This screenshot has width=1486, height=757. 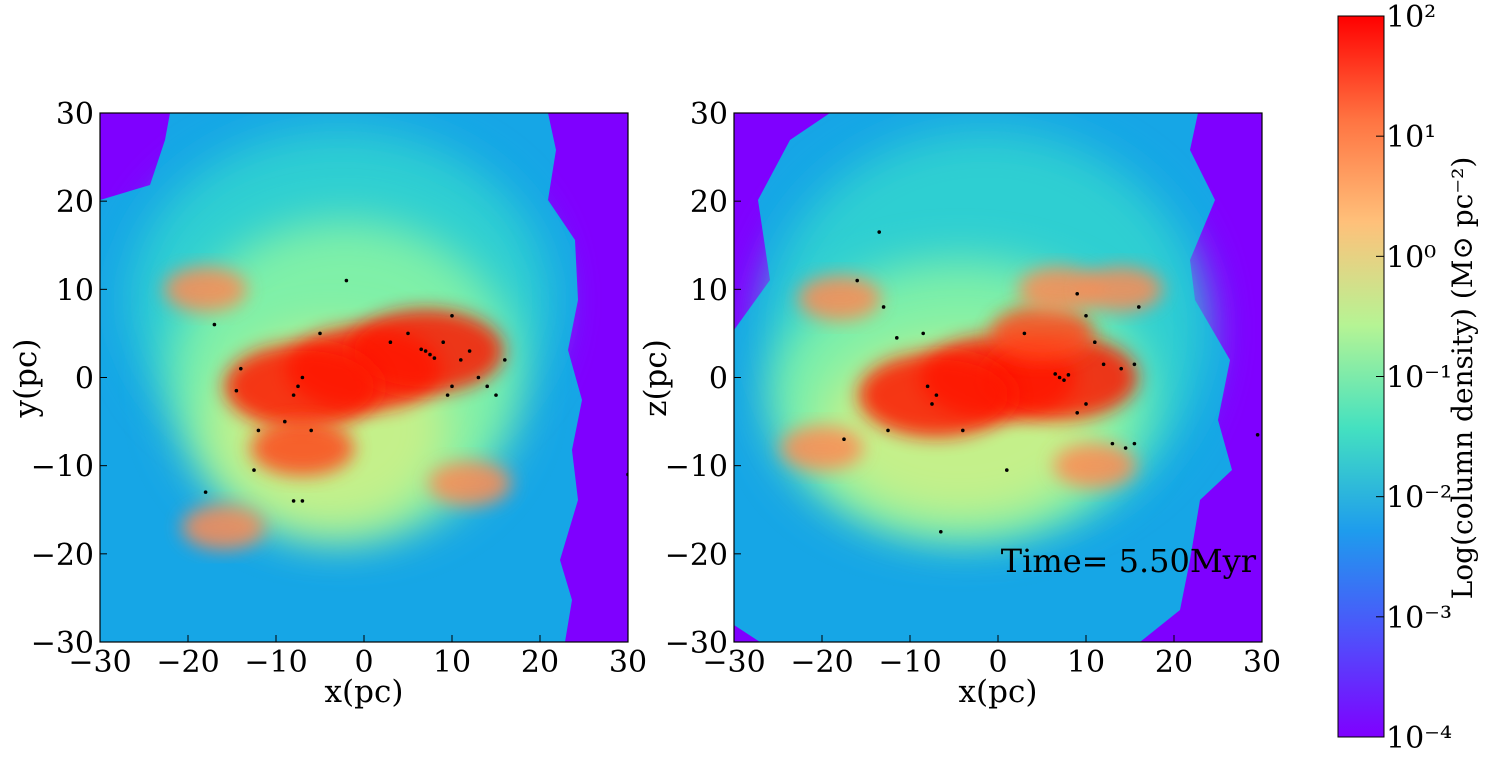 I want to click on colorbar-tick-label: 10⁻⁴, so click(x=1419, y=738).